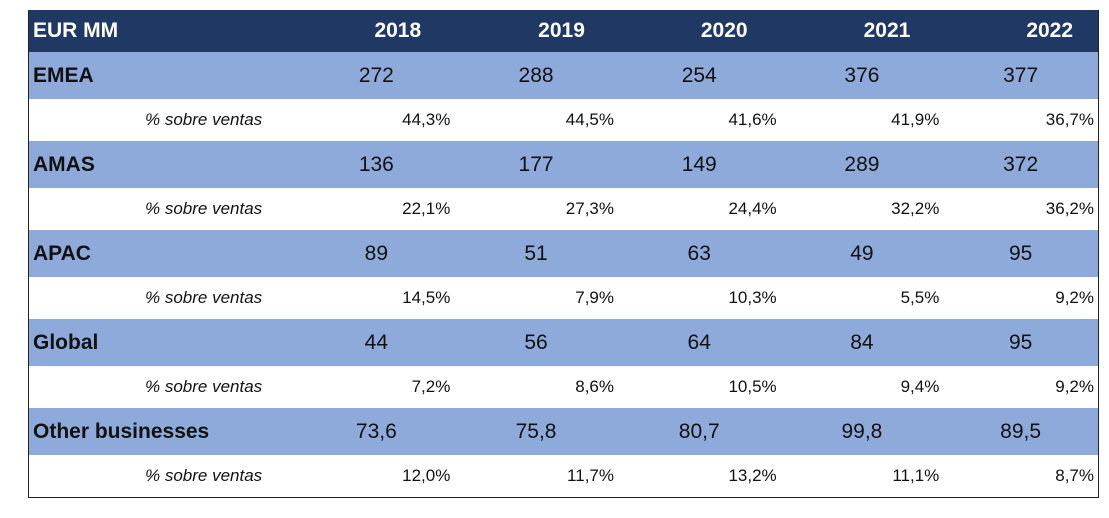 Image resolution: width=1109 pixels, height=518 pixels. I want to click on pct-value: 8,6%, so click(594, 386).